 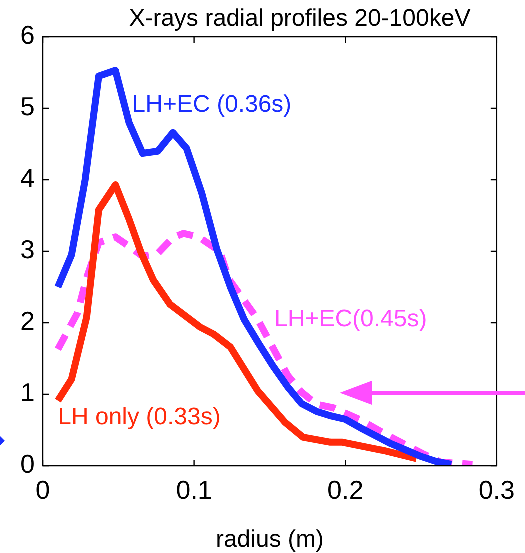 I want to click on y-tick-label: 1, so click(x=27, y=393).